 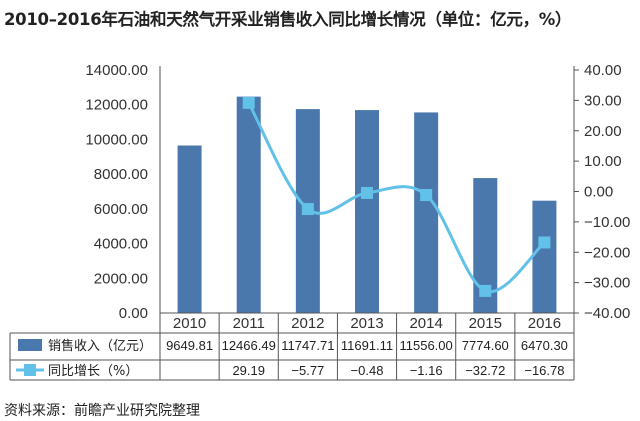 What do you see at coordinates (121, 244) in the screenshot?
I see `left-tick-label: 4000.00` at bounding box center [121, 244].